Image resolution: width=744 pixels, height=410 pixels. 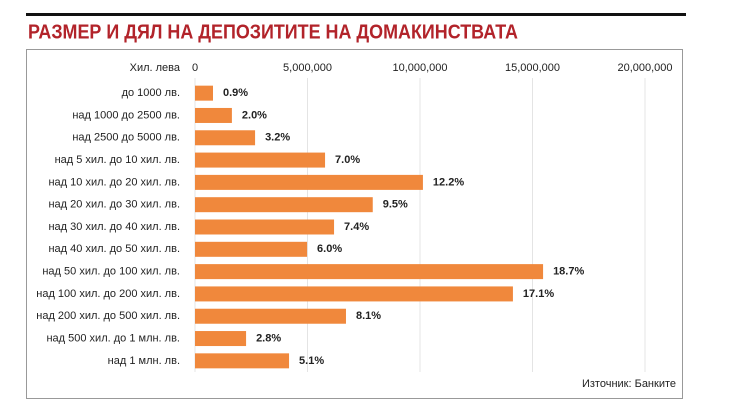 What do you see at coordinates (114, 227) in the screenshot?
I see `y-tick-label: над 30 хил. до 40 хил. лв.` at bounding box center [114, 227].